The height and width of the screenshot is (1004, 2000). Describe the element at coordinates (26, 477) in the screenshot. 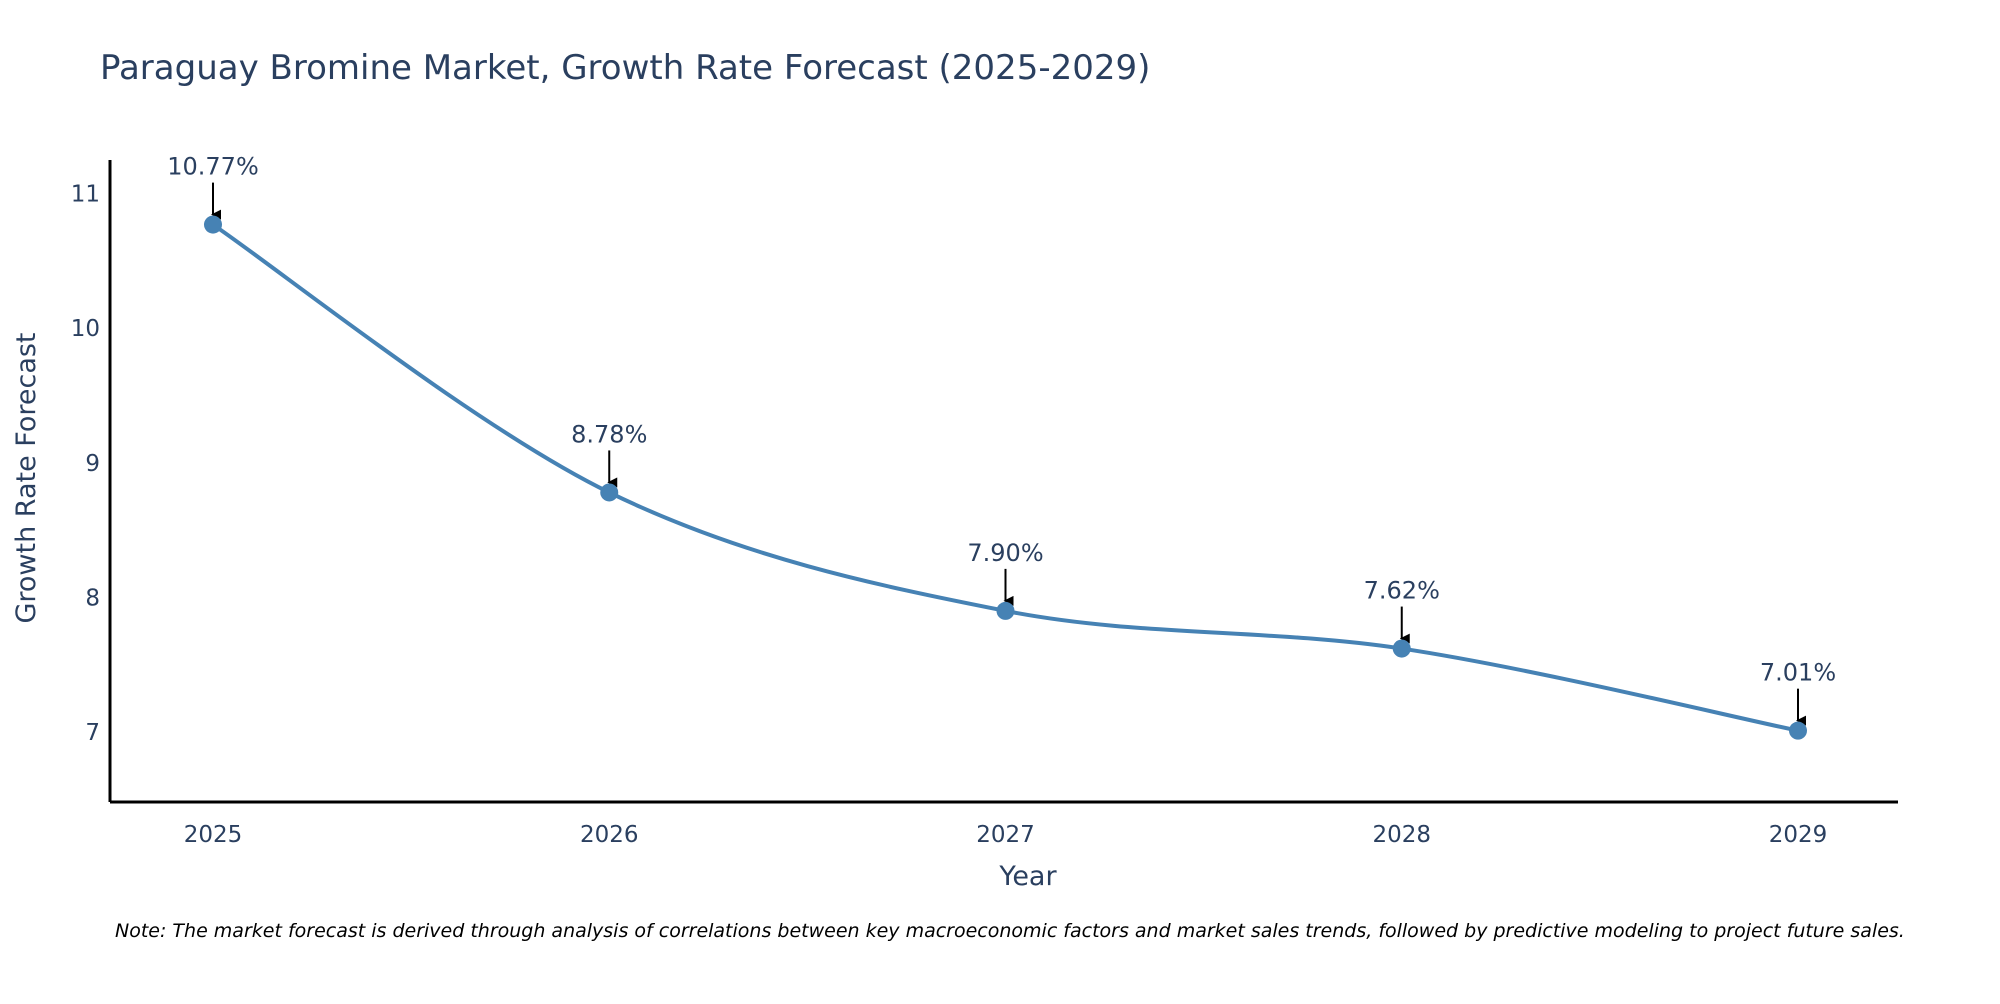

I see `y-axis-title: Growth Rate Forecast` at that location.